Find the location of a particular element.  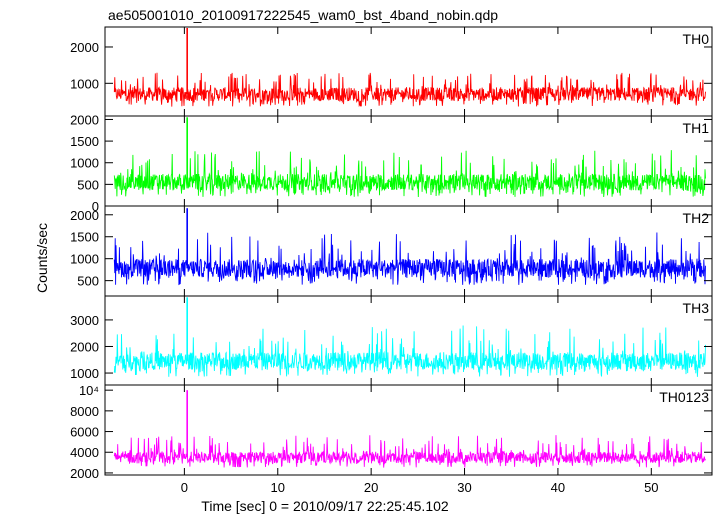

panel-frame-th0 is located at coordinates (408, 71).